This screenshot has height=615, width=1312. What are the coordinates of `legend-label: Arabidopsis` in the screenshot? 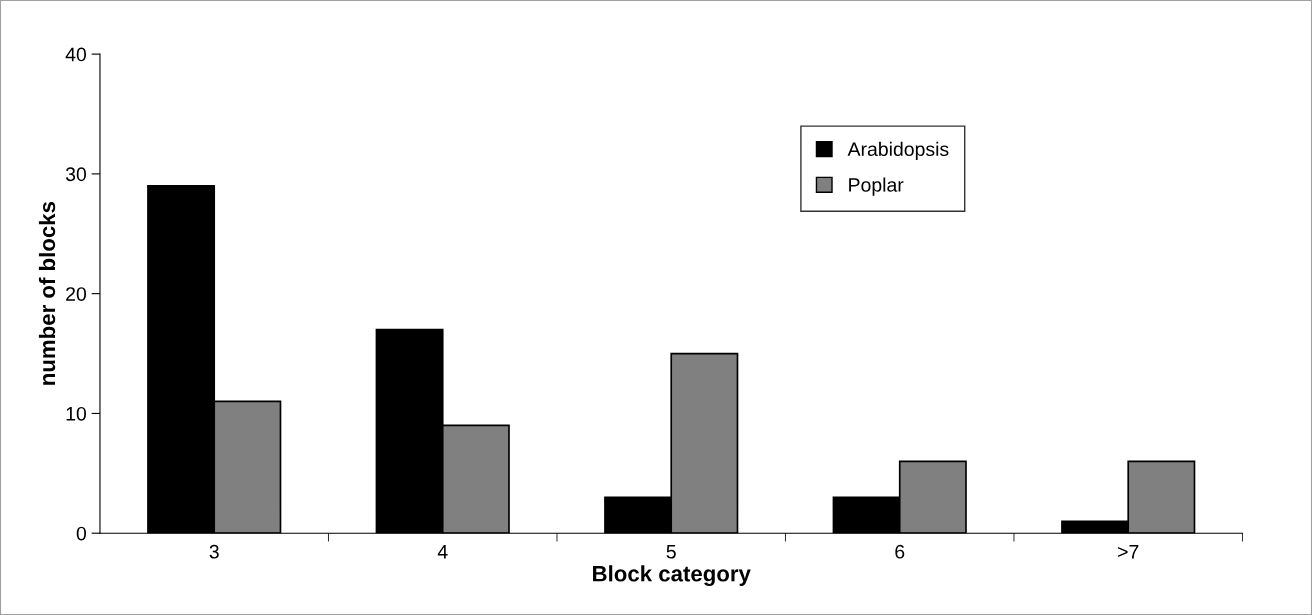 It's located at (898, 150).